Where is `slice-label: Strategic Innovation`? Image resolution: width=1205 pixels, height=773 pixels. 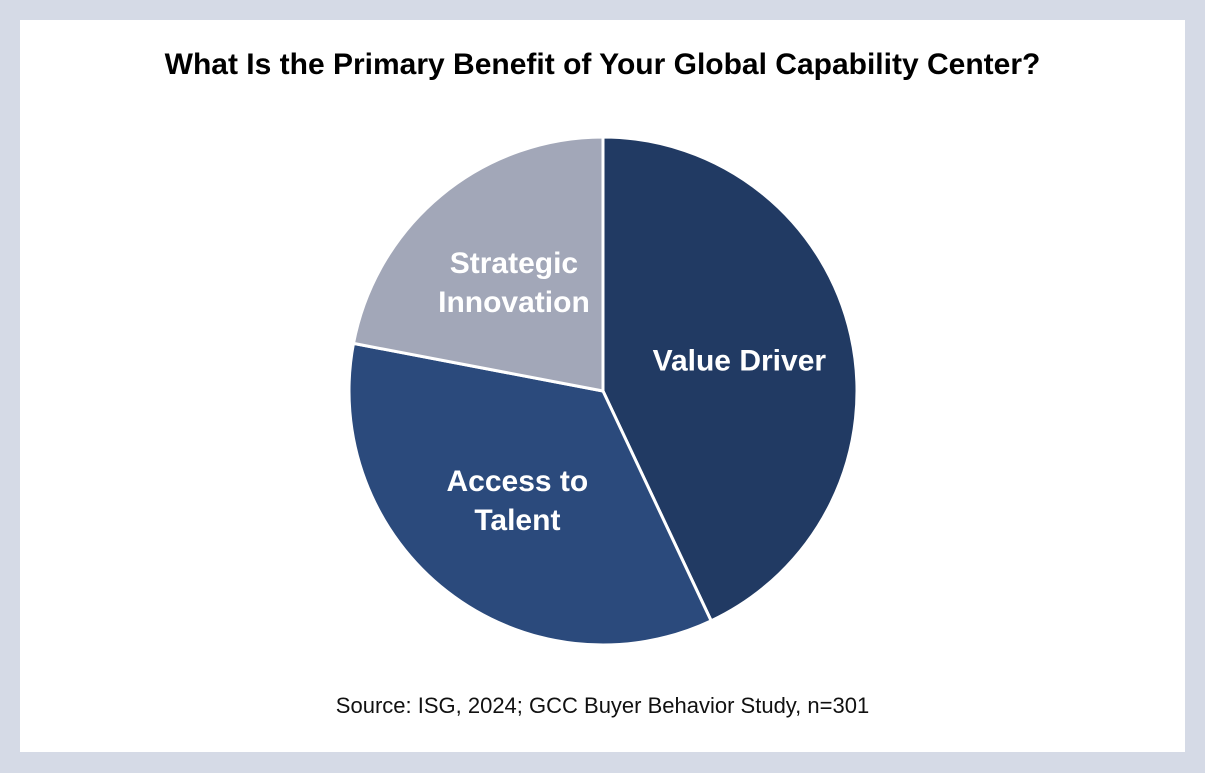 slice-label: Strategic Innovation is located at coordinates (514, 283).